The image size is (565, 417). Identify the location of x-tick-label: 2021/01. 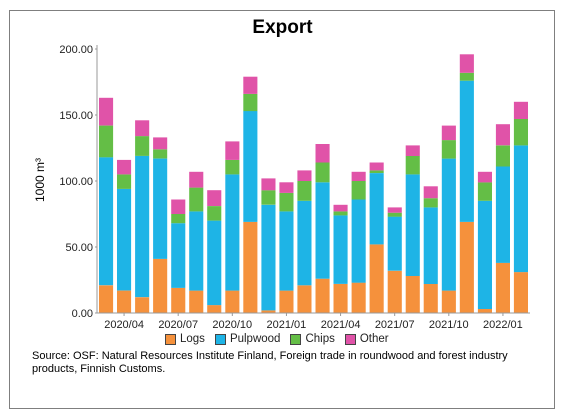
(287, 325).